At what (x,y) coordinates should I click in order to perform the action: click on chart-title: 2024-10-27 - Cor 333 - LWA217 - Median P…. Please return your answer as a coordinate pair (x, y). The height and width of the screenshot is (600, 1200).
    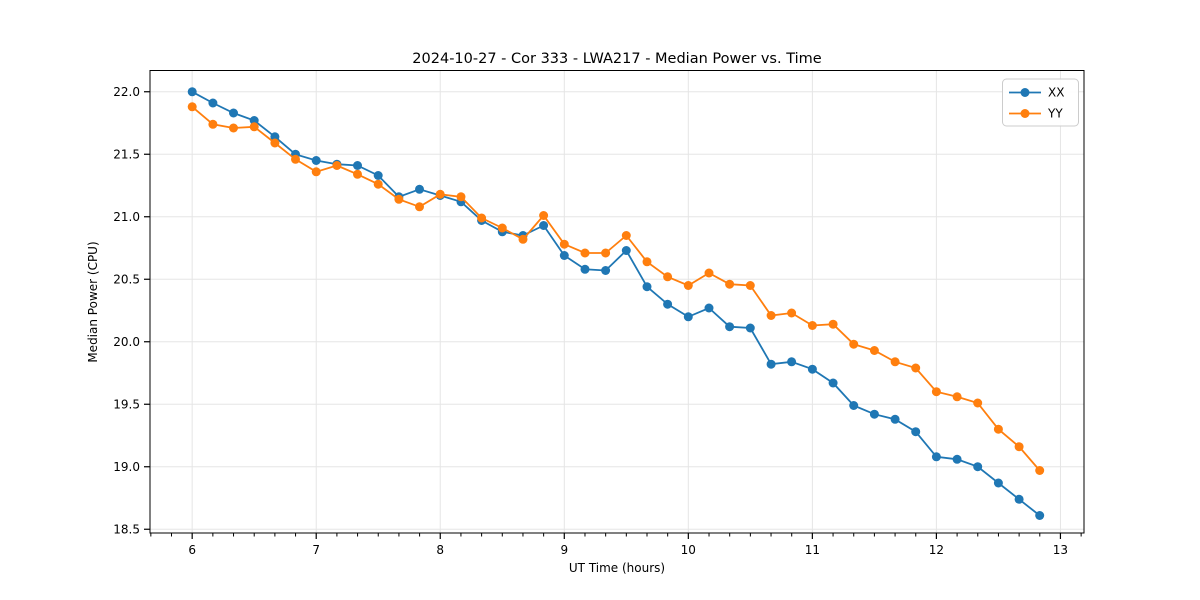
    Looking at the image, I should click on (616, 59).